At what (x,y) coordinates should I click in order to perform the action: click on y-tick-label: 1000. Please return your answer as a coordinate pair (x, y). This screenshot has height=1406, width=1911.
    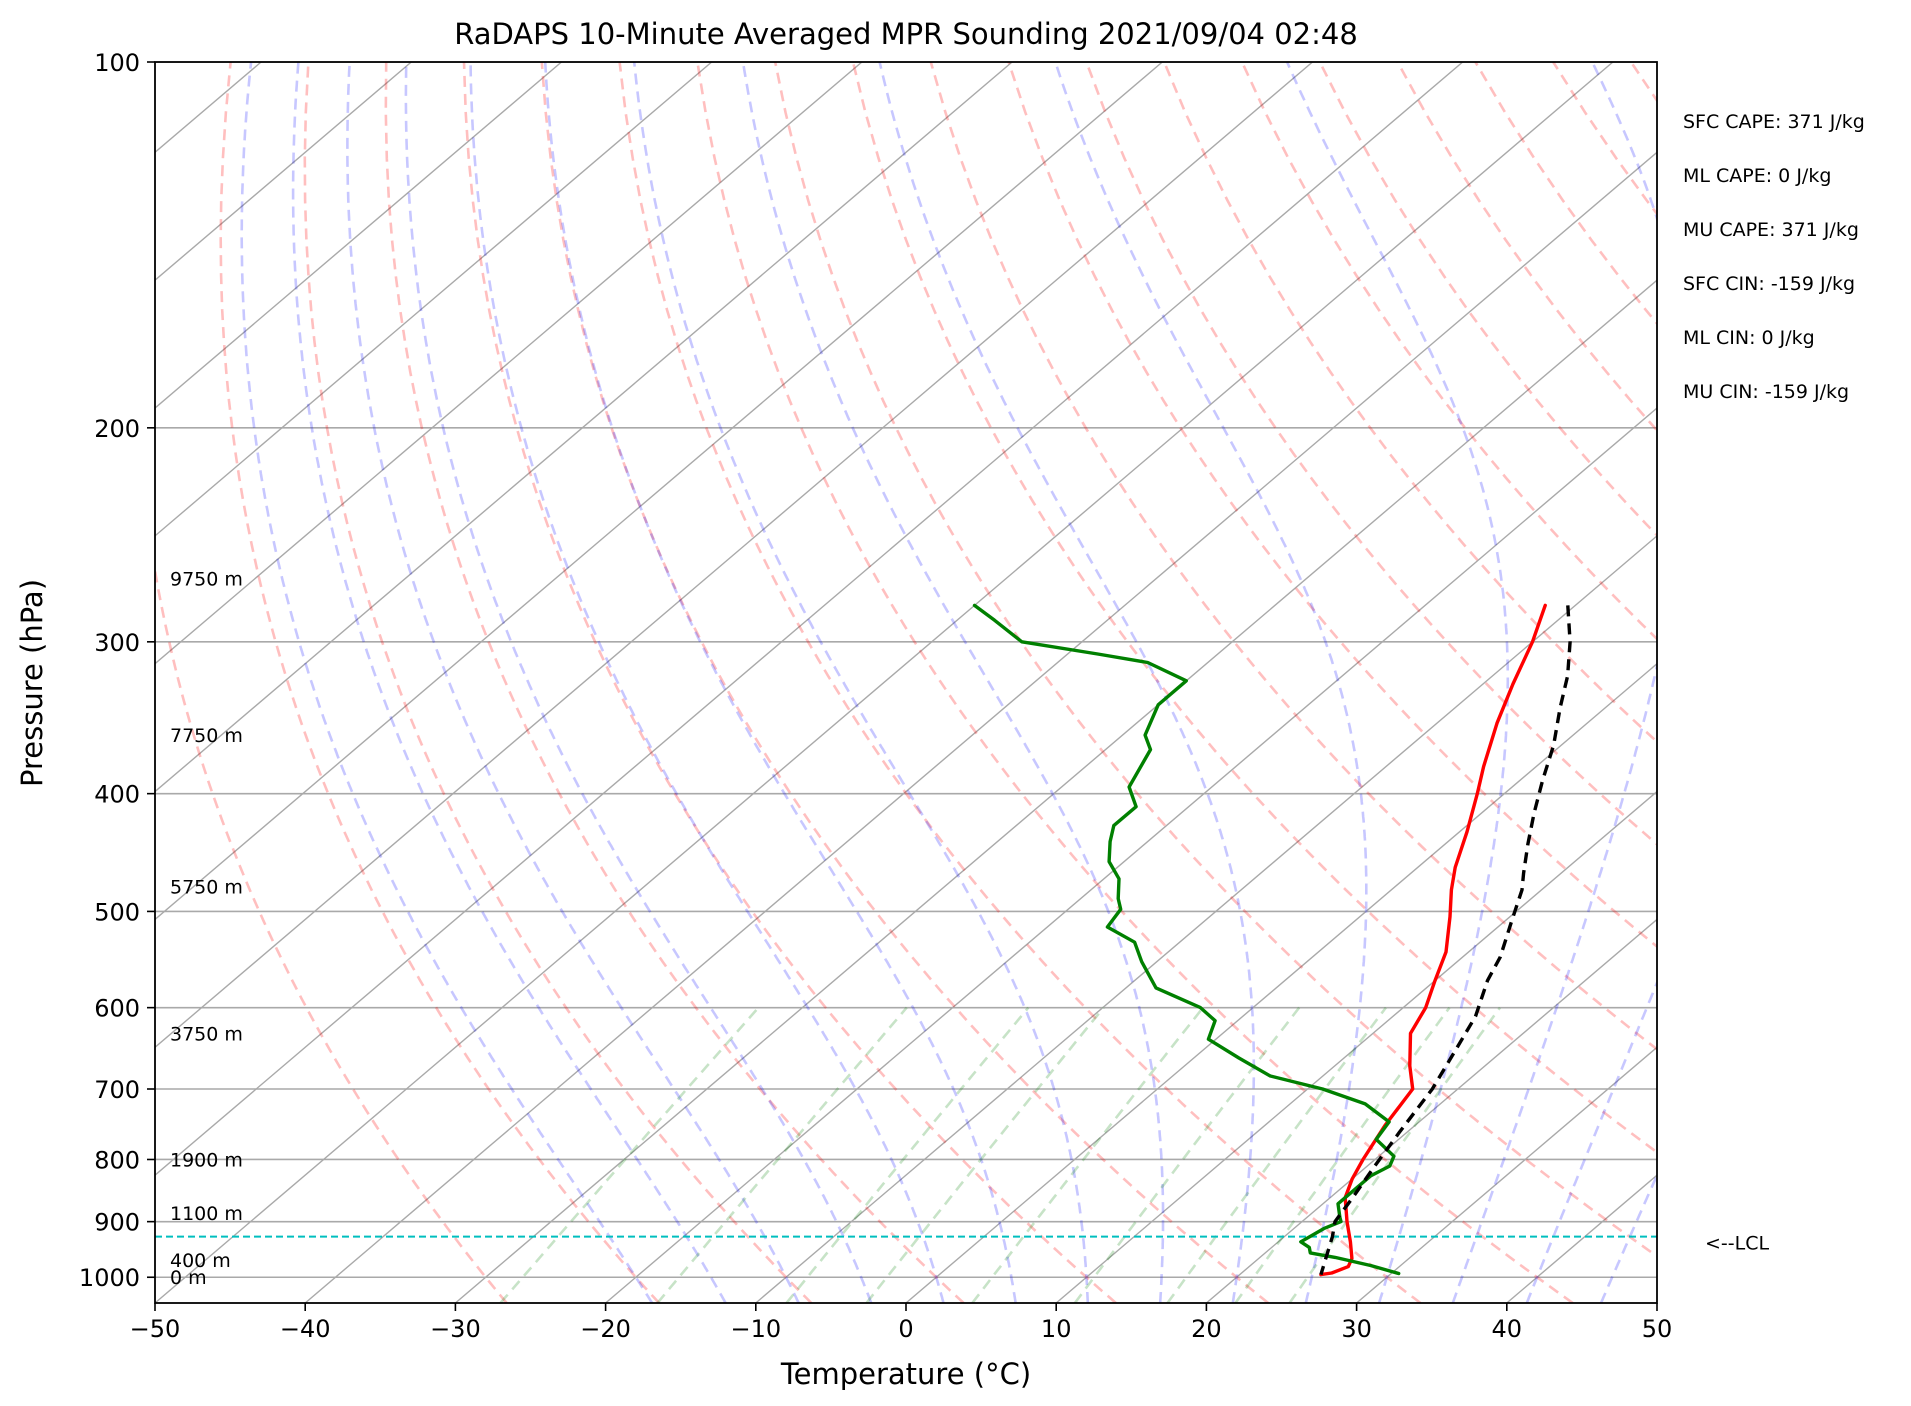
    Looking at the image, I should click on (109, 1278).